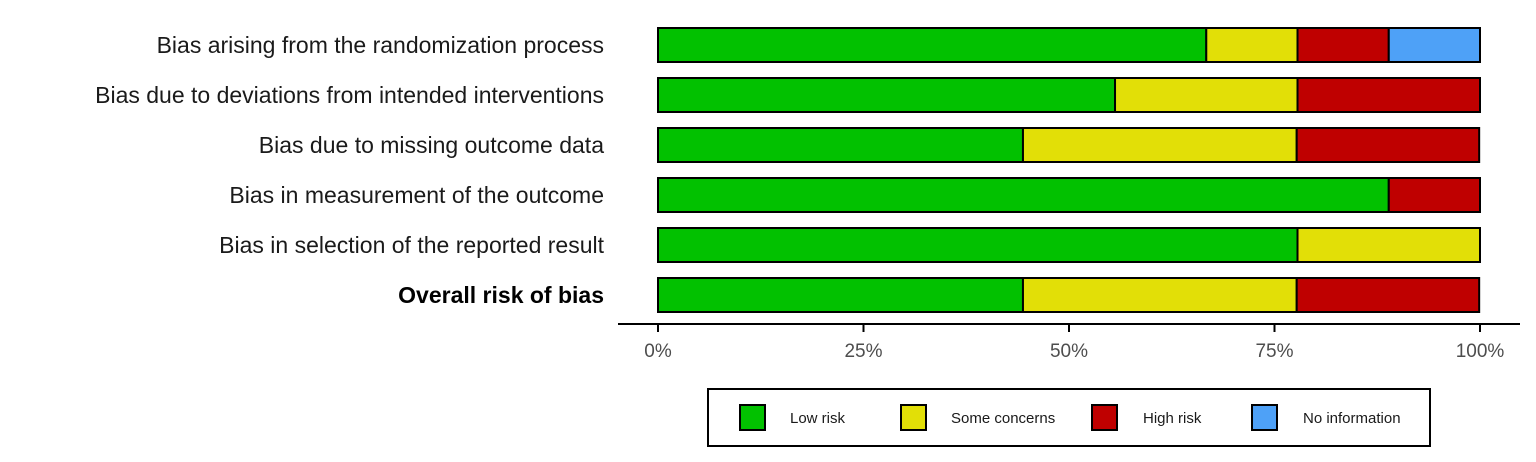  Describe the element at coordinates (1480, 351) in the screenshot. I see `x-tick-label-100: 100%` at that location.